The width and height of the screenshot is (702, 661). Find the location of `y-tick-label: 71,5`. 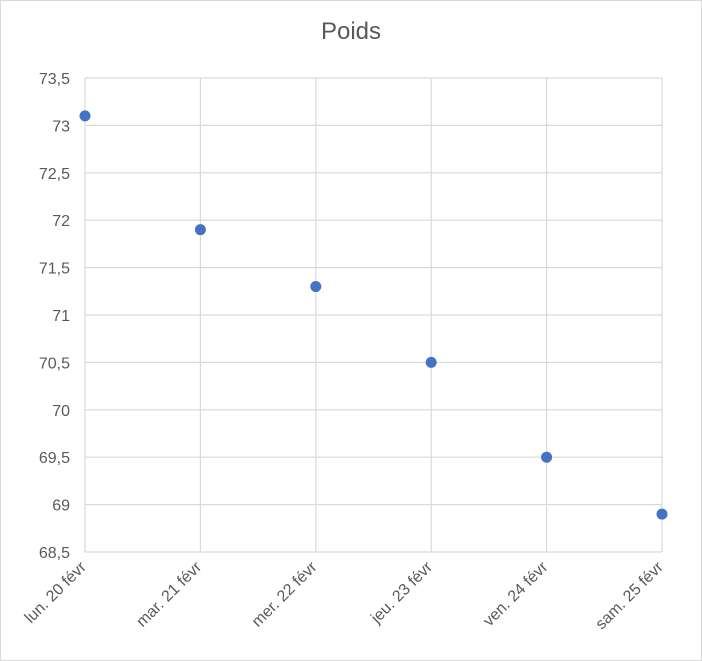

y-tick-label: 71,5 is located at coordinates (54, 269).